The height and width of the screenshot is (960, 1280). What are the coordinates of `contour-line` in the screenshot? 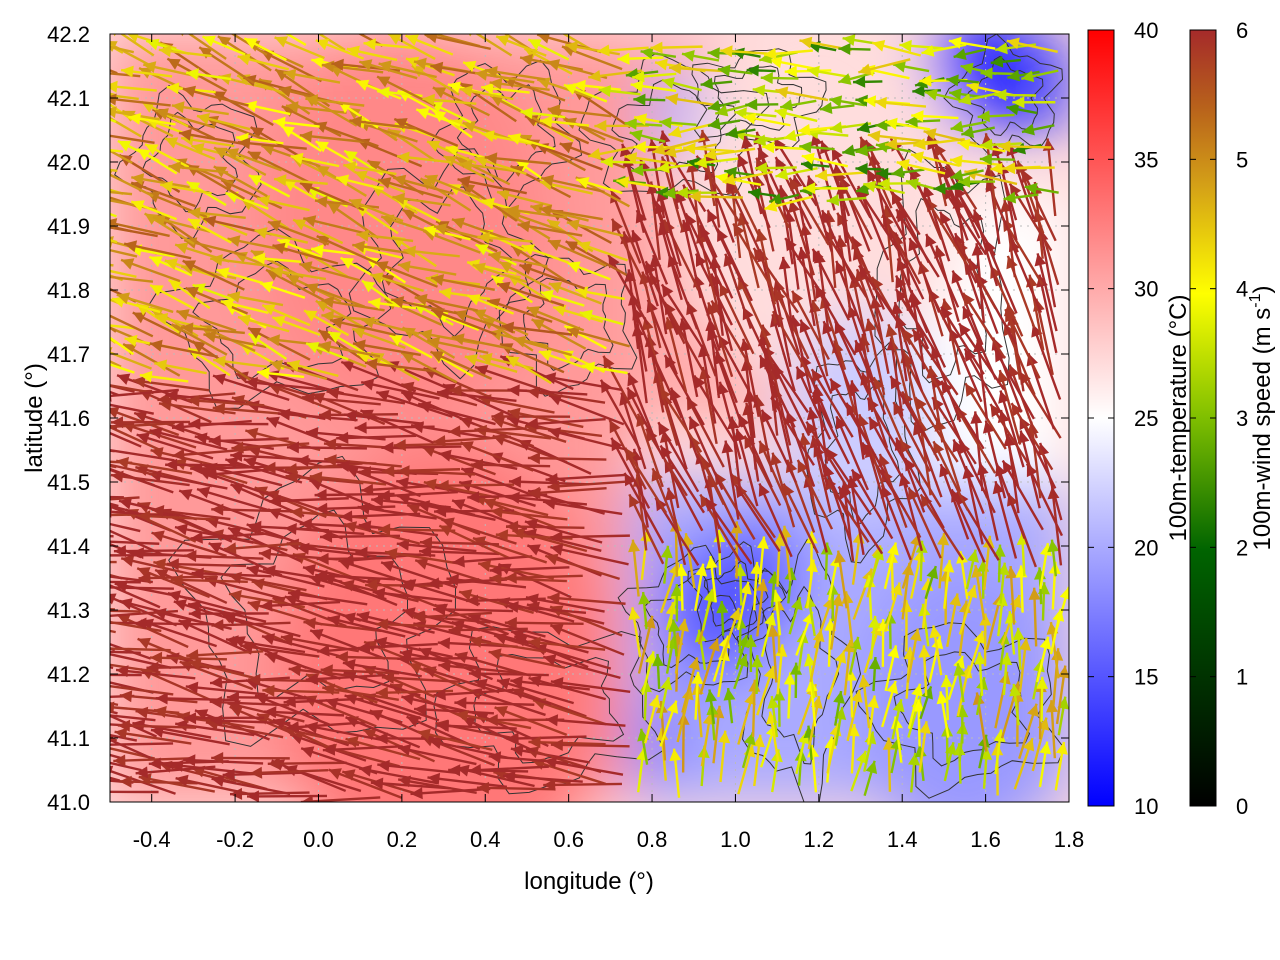 It's located at (691, 618).